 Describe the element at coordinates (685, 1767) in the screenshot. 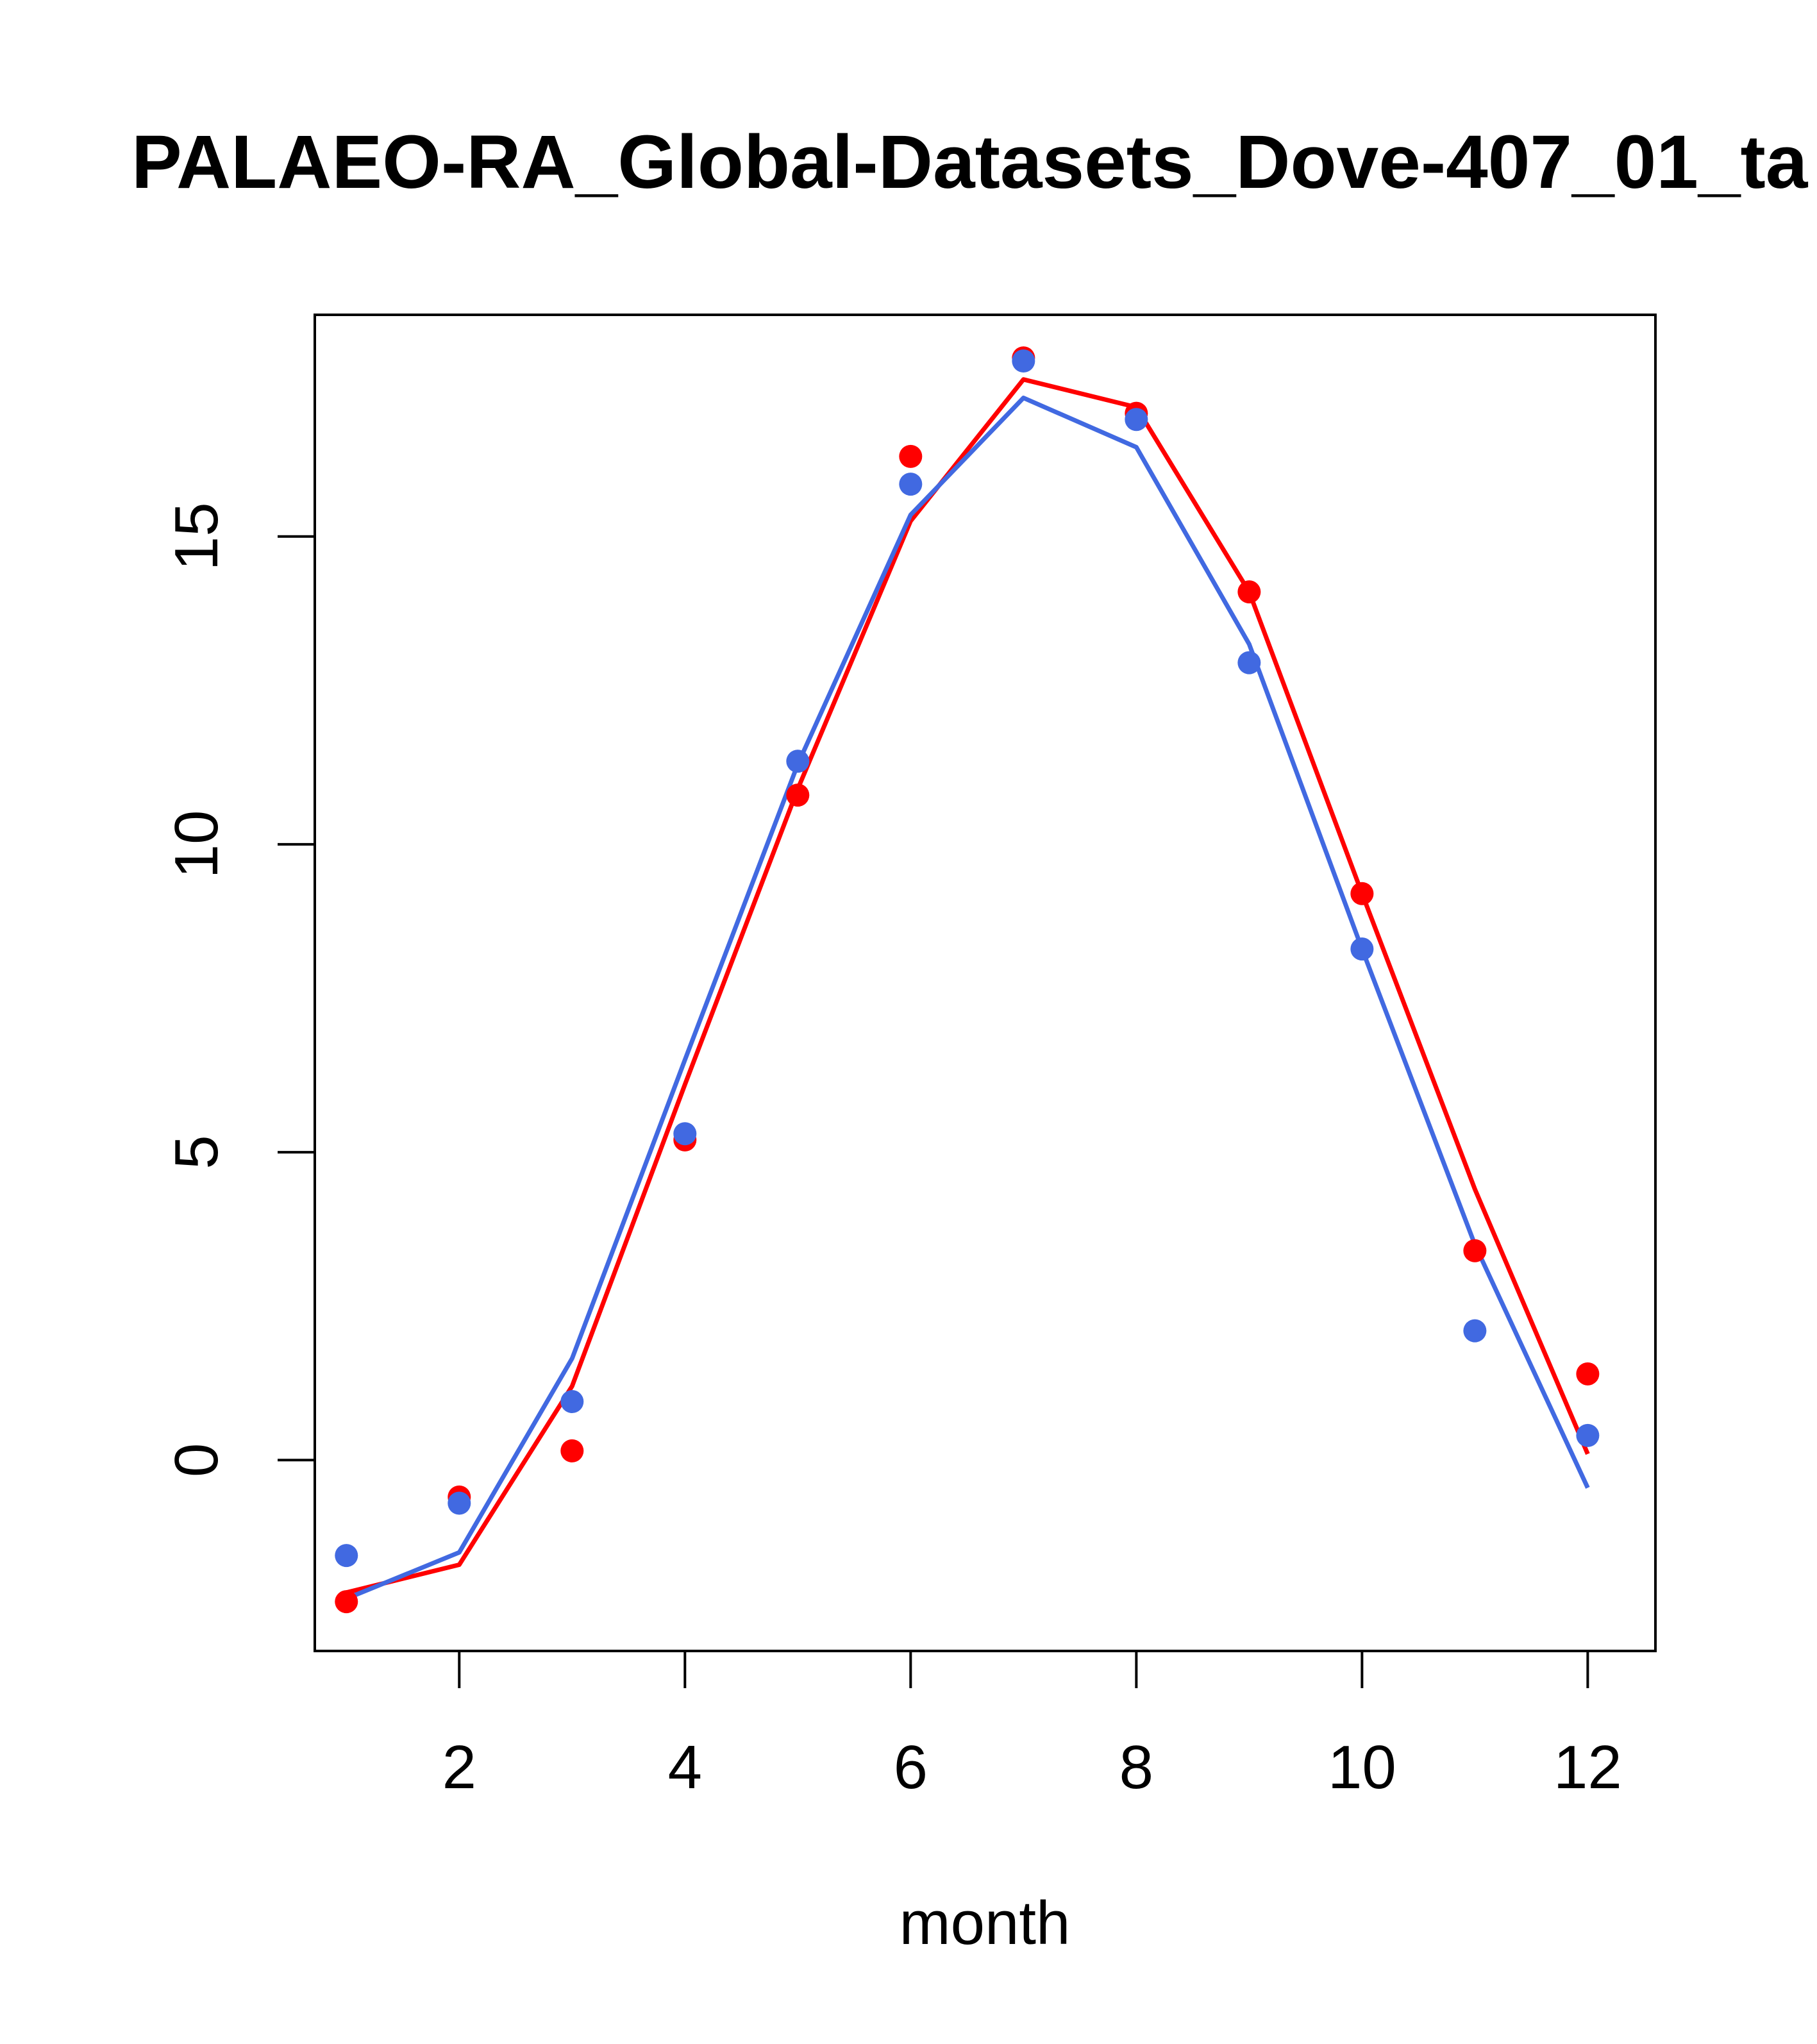

I see `x-tick-label: 4` at that location.